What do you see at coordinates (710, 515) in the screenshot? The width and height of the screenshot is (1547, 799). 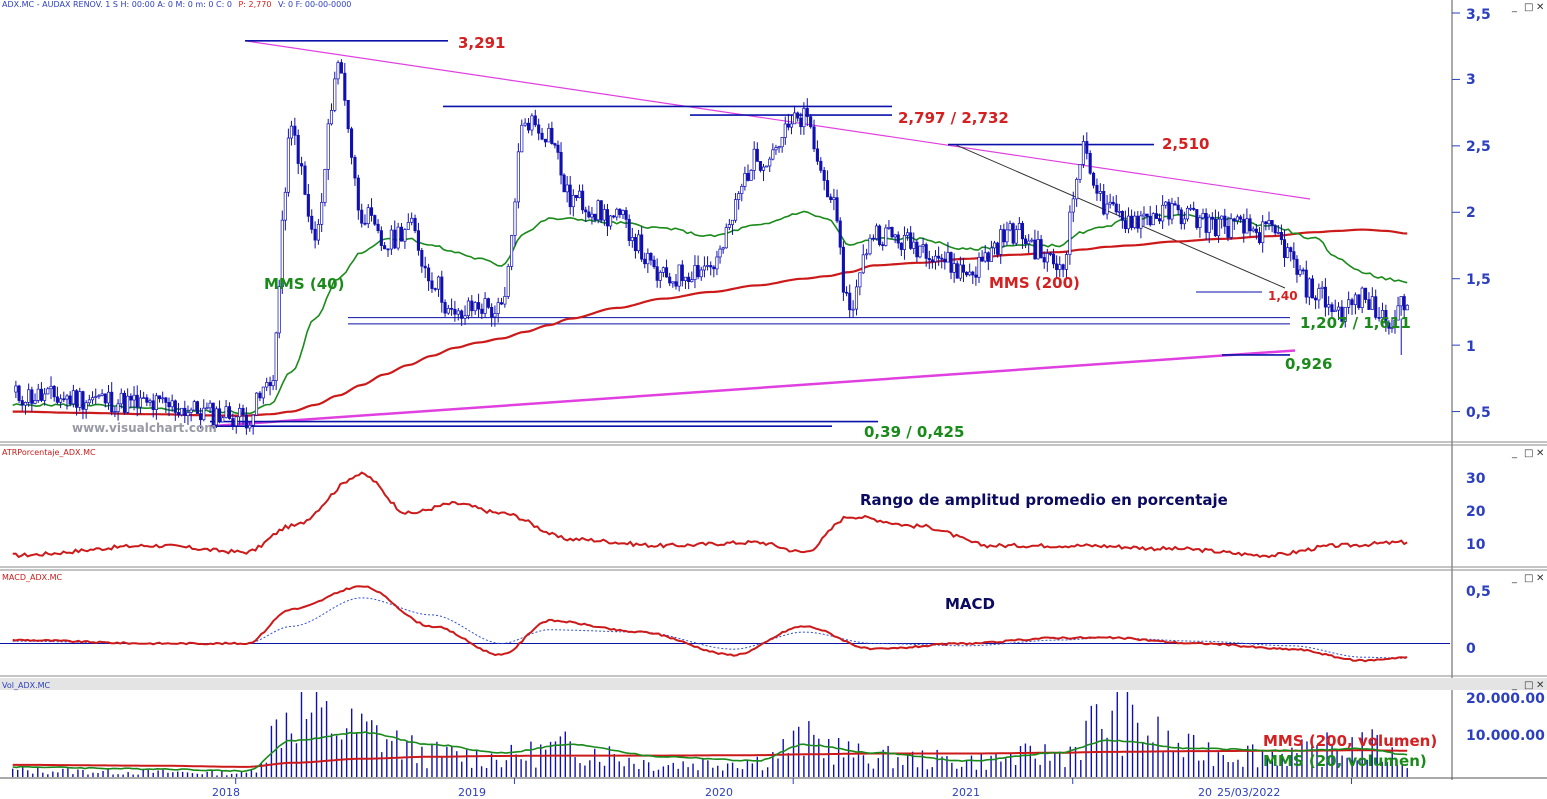 I see `atr-line` at bounding box center [710, 515].